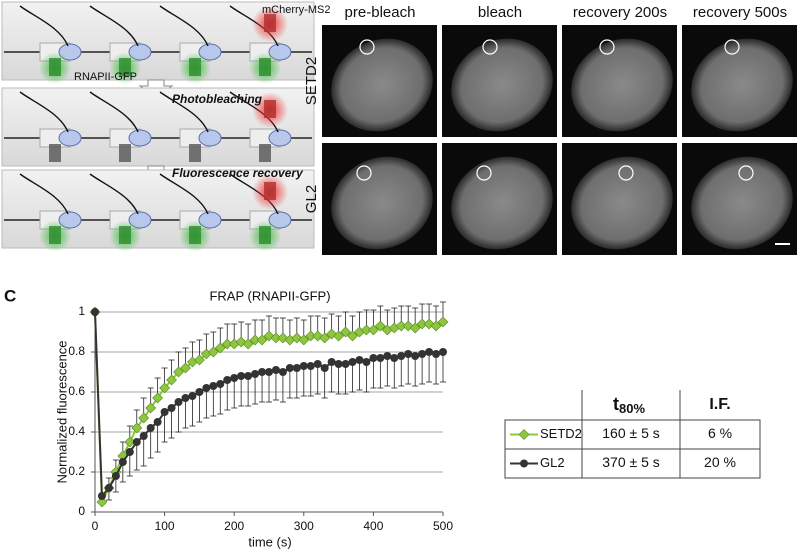 The height and width of the screenshot is (558, 800). What do you see at coordinates (740, 12) in the screenshot?
I see `column-header: recovery 500s` at bounding box center [740, 12].